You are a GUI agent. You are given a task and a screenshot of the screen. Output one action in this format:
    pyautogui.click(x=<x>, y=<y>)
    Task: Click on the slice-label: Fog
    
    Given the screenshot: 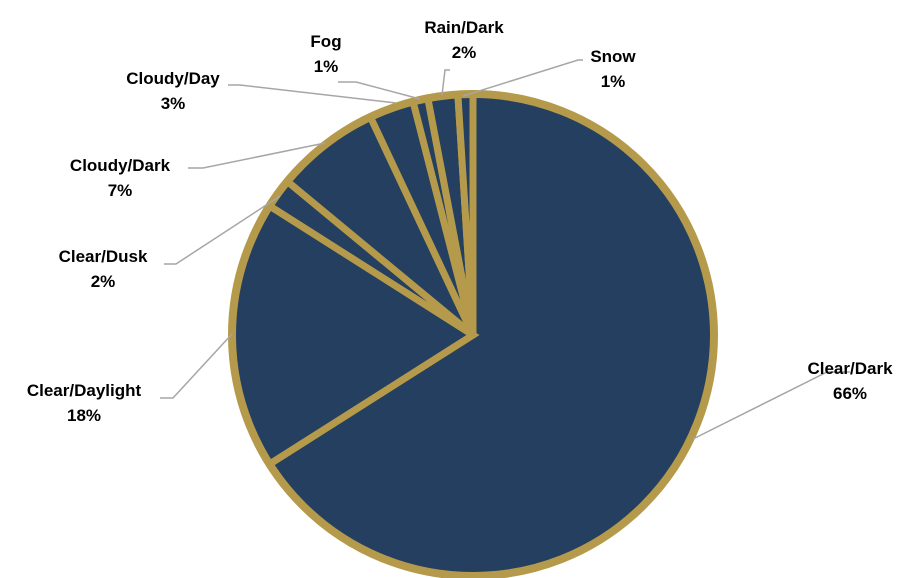 What is the action you would take?
    pyautogui.click(x=325, y=41)
    